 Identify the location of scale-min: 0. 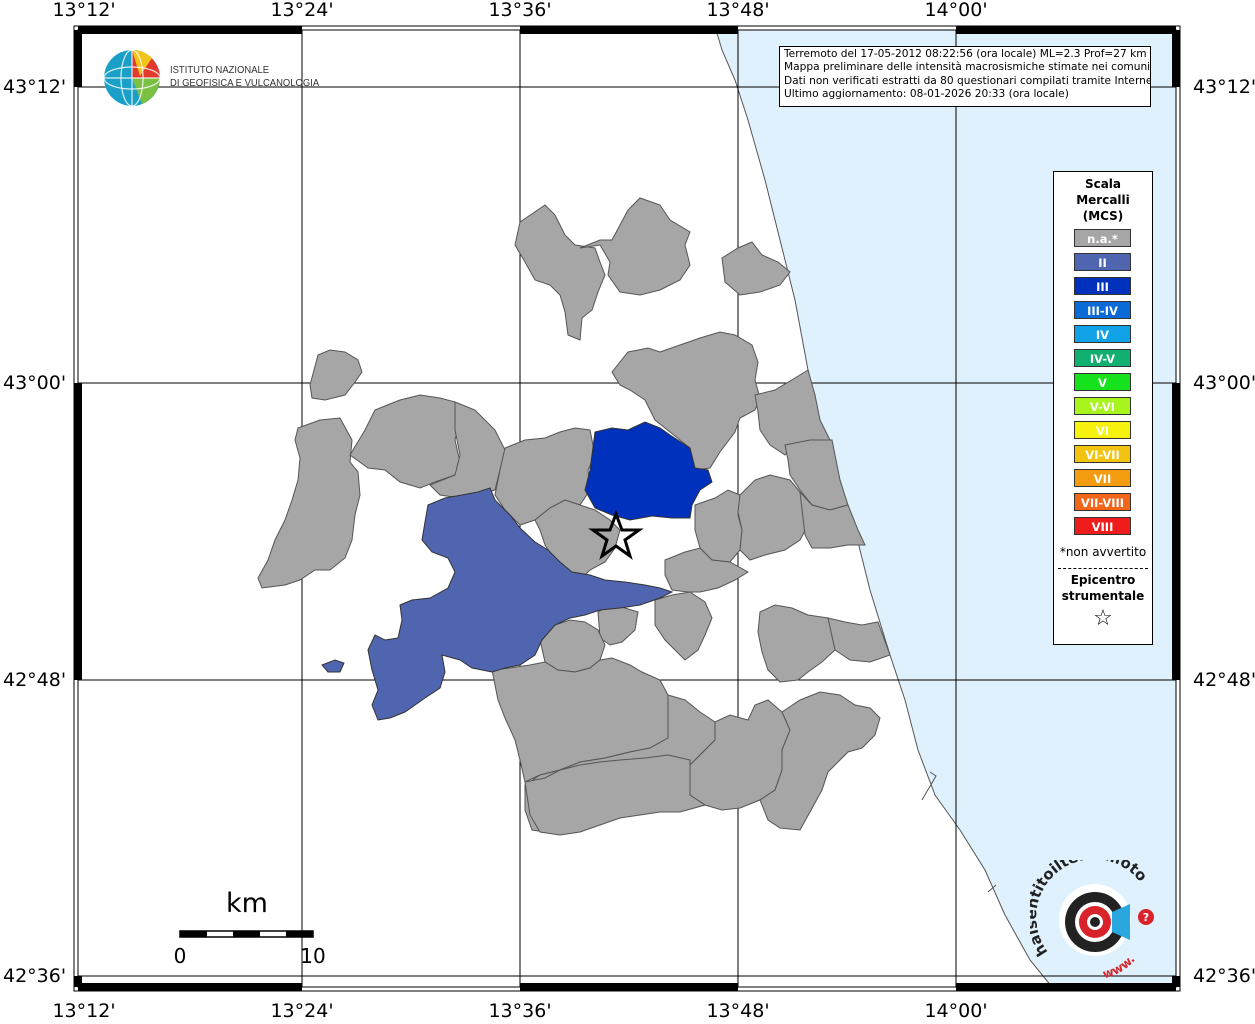
(180, 956).